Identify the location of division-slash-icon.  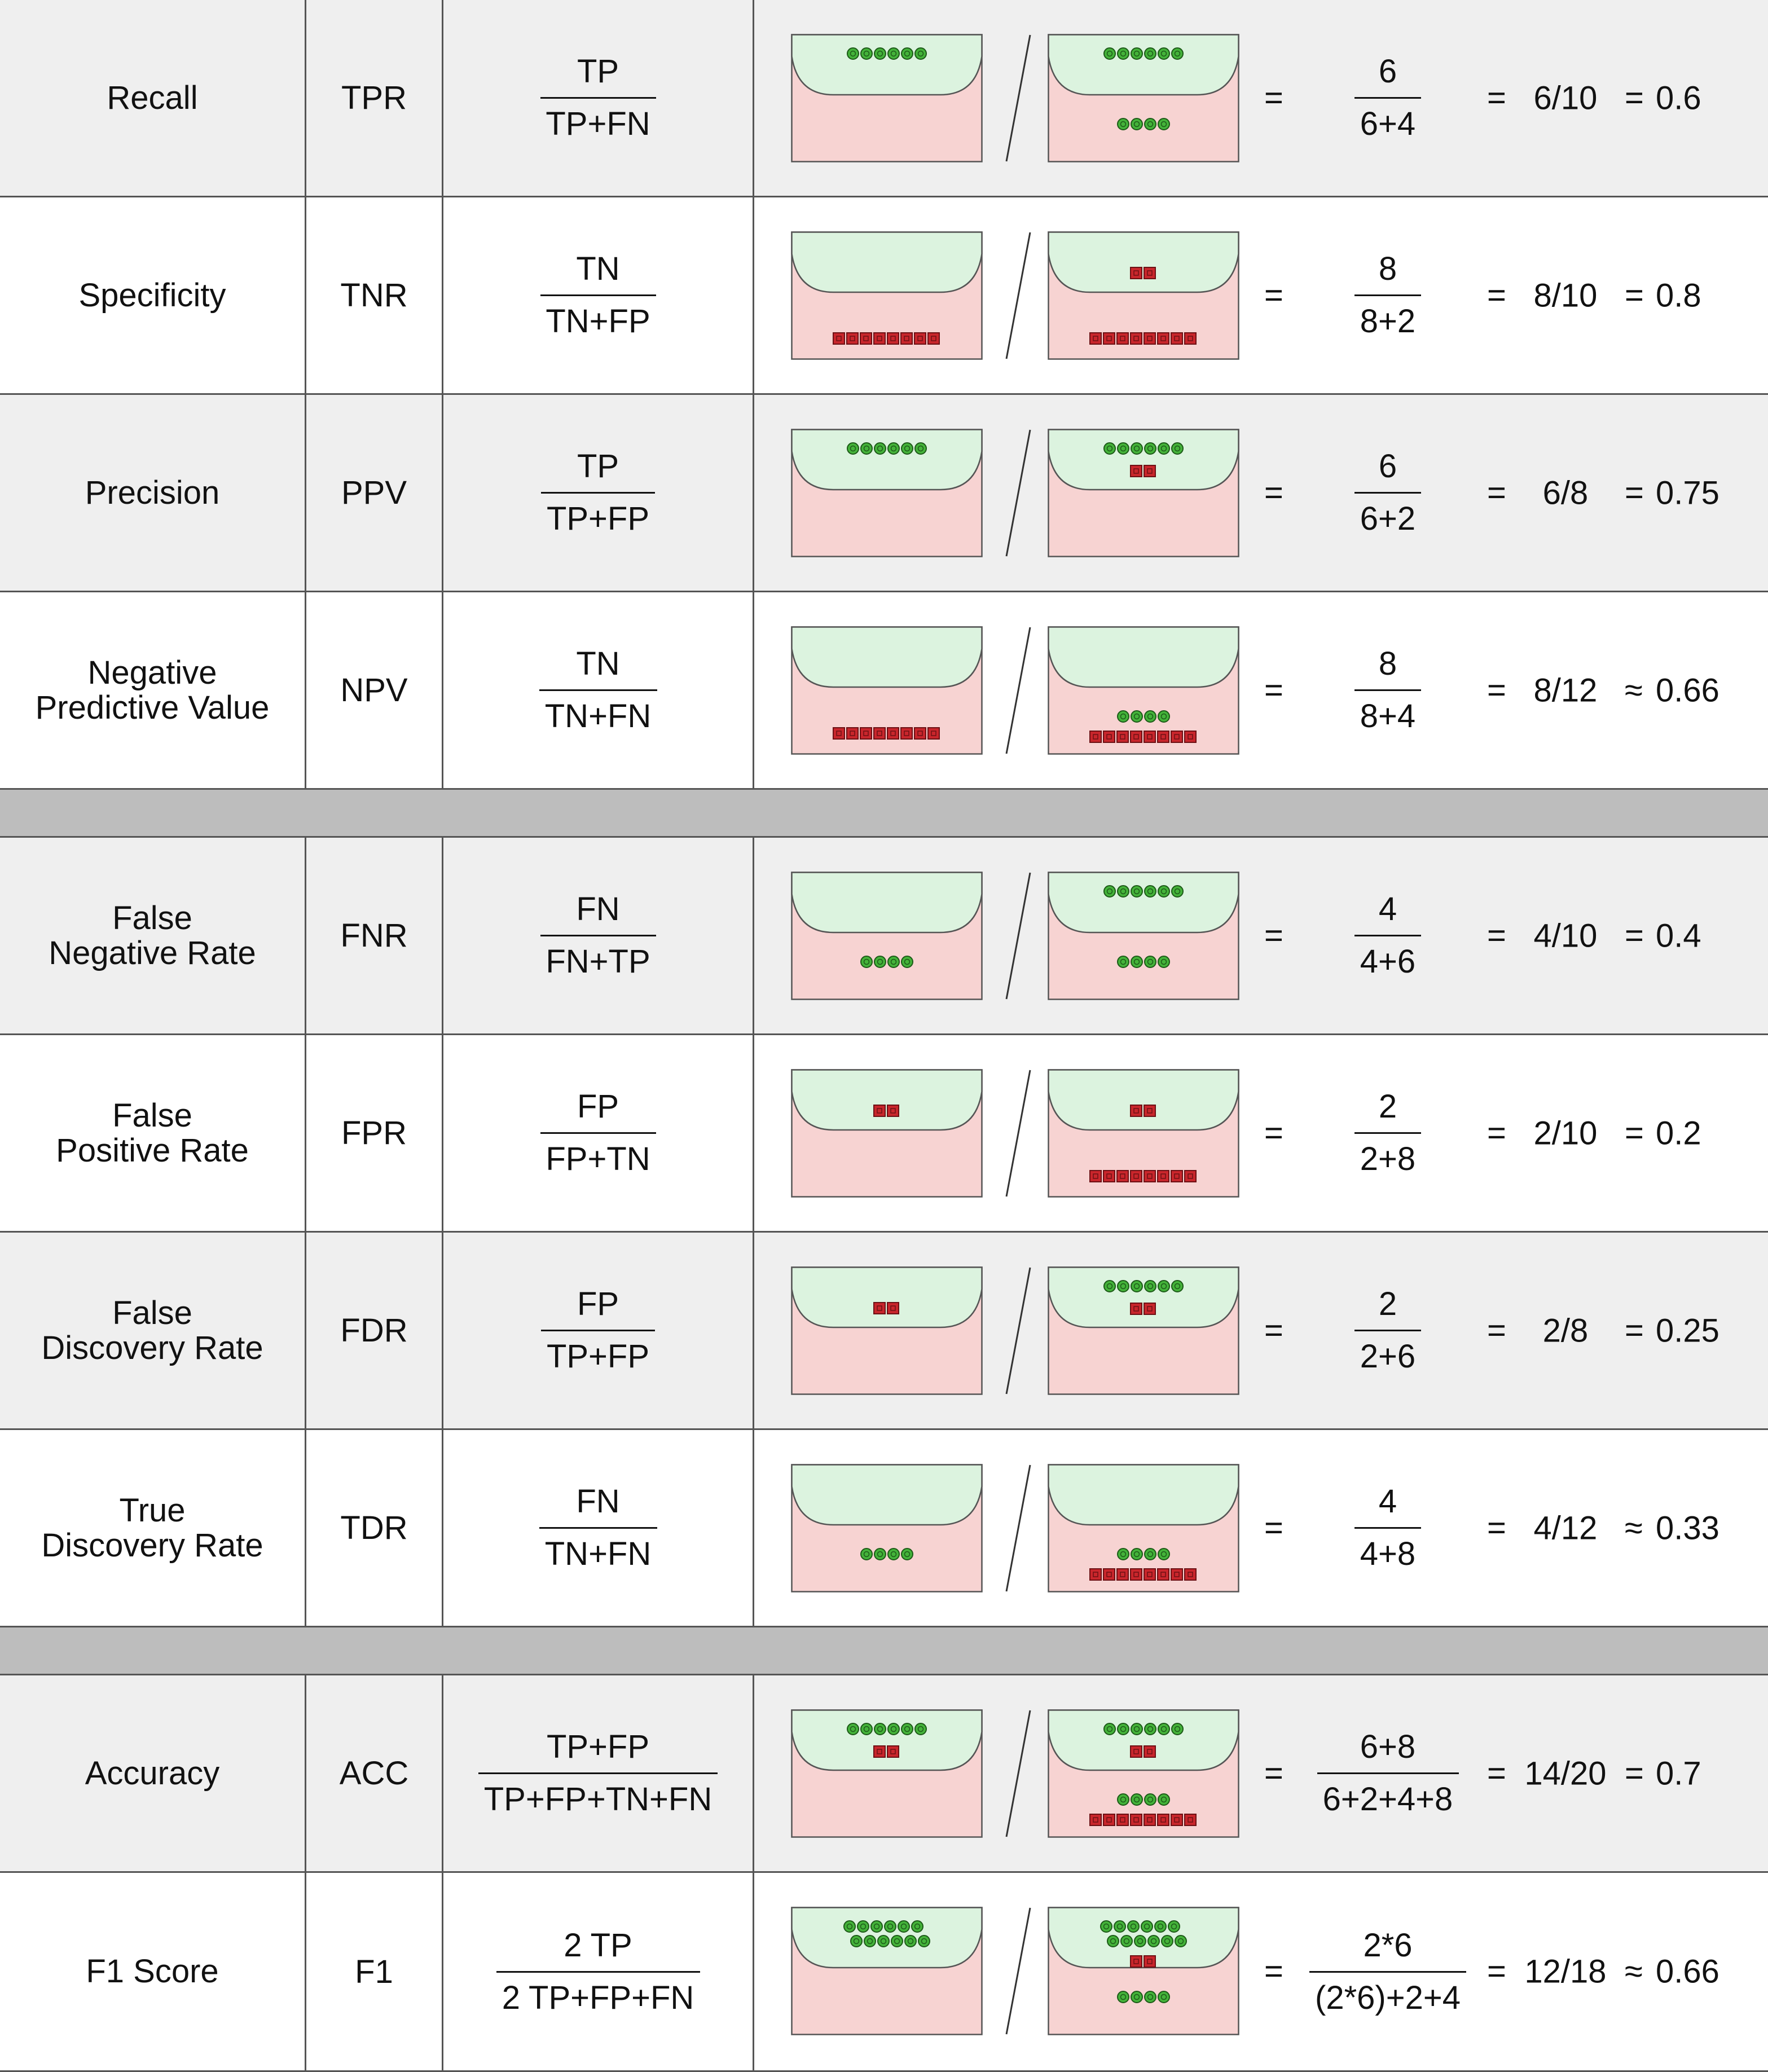
(1018, 1774).